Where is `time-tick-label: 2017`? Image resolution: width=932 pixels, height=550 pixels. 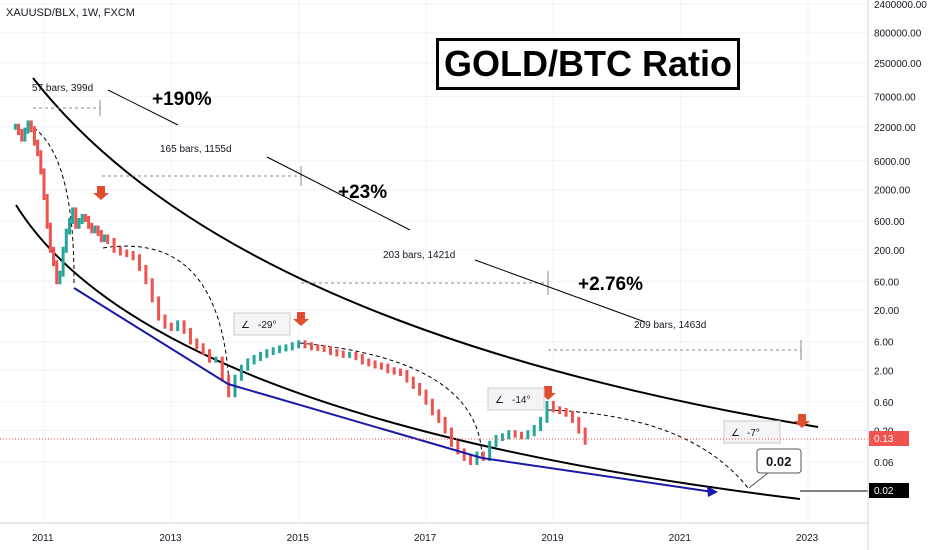 time-tick-label: 2017 is located at coordinates (425, 538).